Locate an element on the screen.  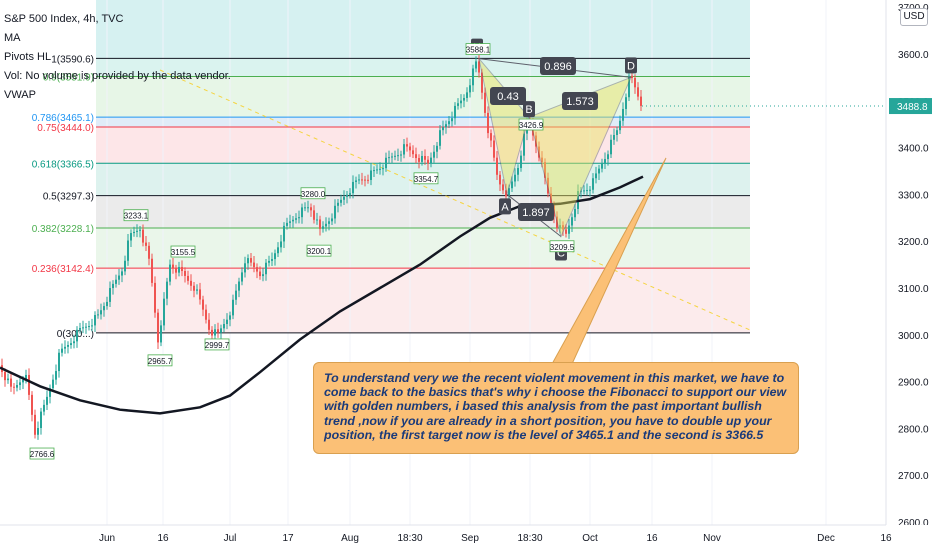
pivot-label: 3155.5 is located at coordinates (183, 252).